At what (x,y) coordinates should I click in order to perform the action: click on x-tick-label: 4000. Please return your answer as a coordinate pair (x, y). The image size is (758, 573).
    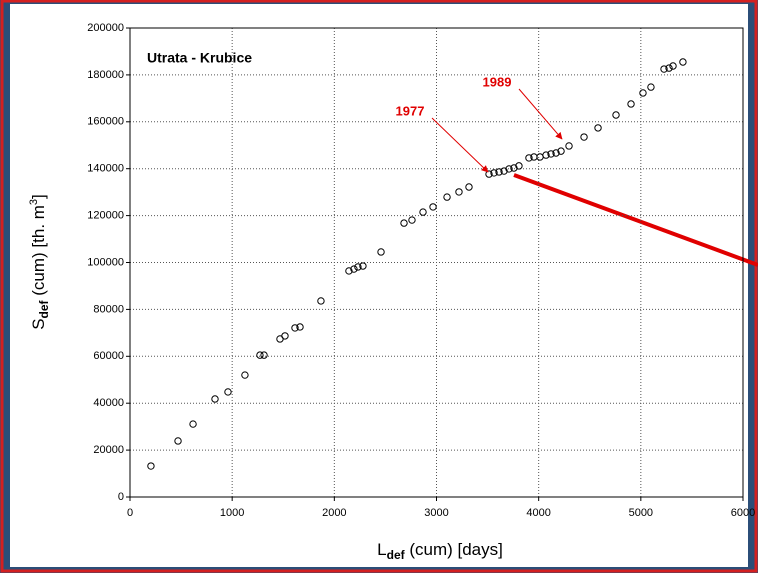
    Looking at the image, I should click on (538, 513).